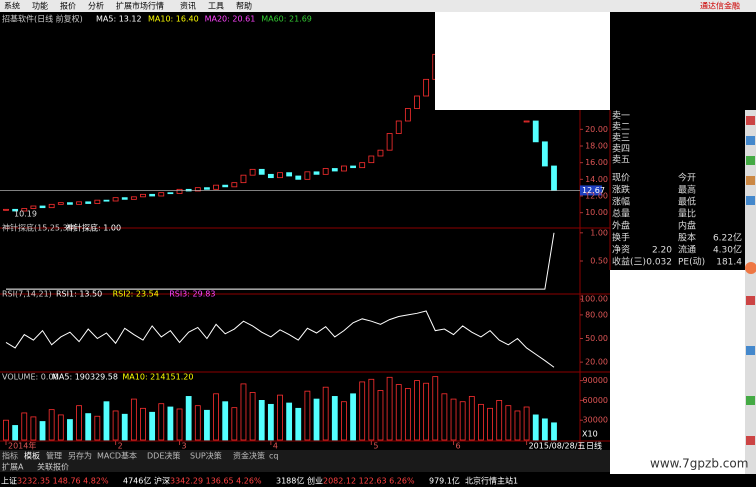 This screenshot has width=756, height=487. What do you see at coordinates (117, 456) in the screenshot?
I see `tab: MACD基本` at bounding box center [117, 456].